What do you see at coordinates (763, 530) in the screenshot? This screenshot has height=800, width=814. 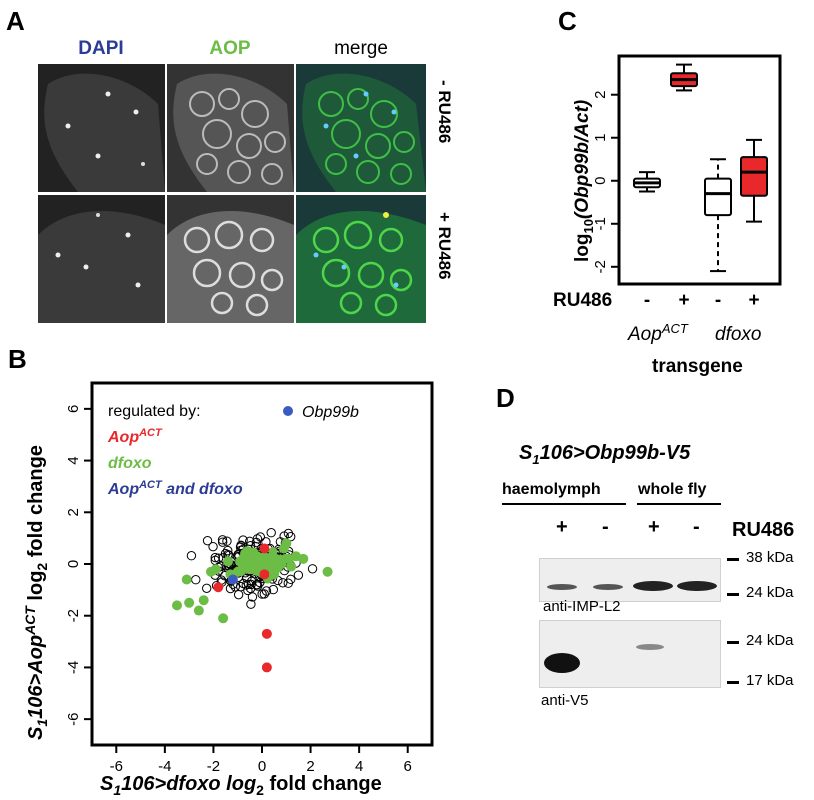 I see `blot-treatment-label: RU486` at bounding box center [763, 530].